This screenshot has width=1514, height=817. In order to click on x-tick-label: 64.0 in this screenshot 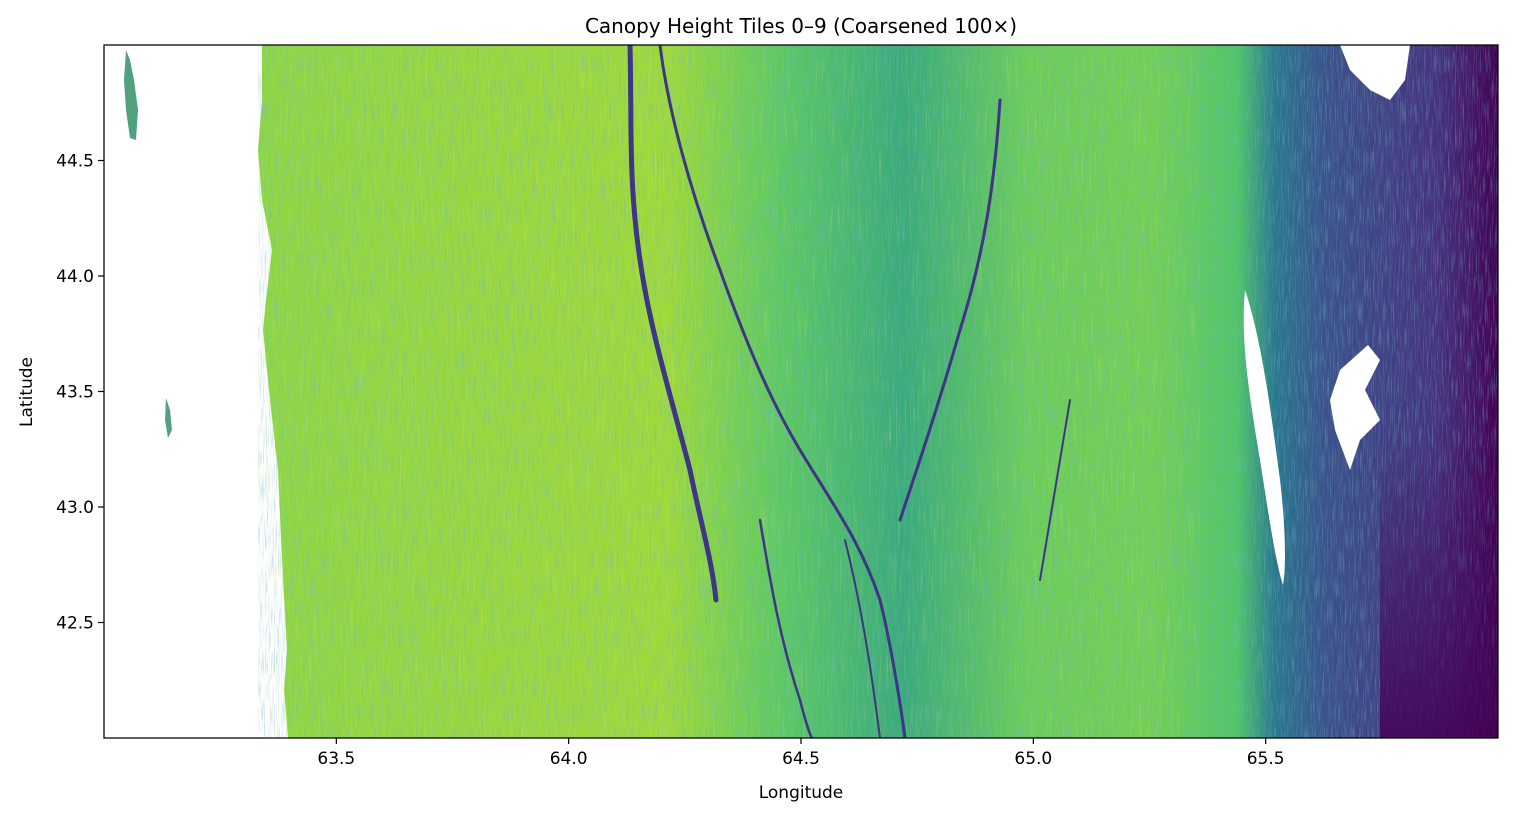, I will do `click(569, 759)`.